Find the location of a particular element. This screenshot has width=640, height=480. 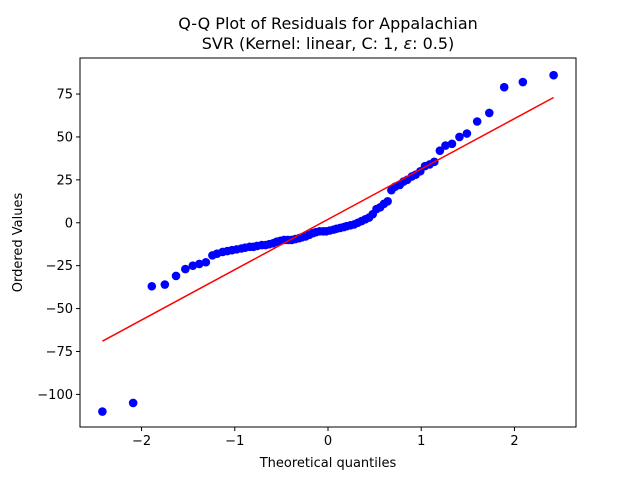

x-tick-label: 1 is located at coordinates (421, 441).